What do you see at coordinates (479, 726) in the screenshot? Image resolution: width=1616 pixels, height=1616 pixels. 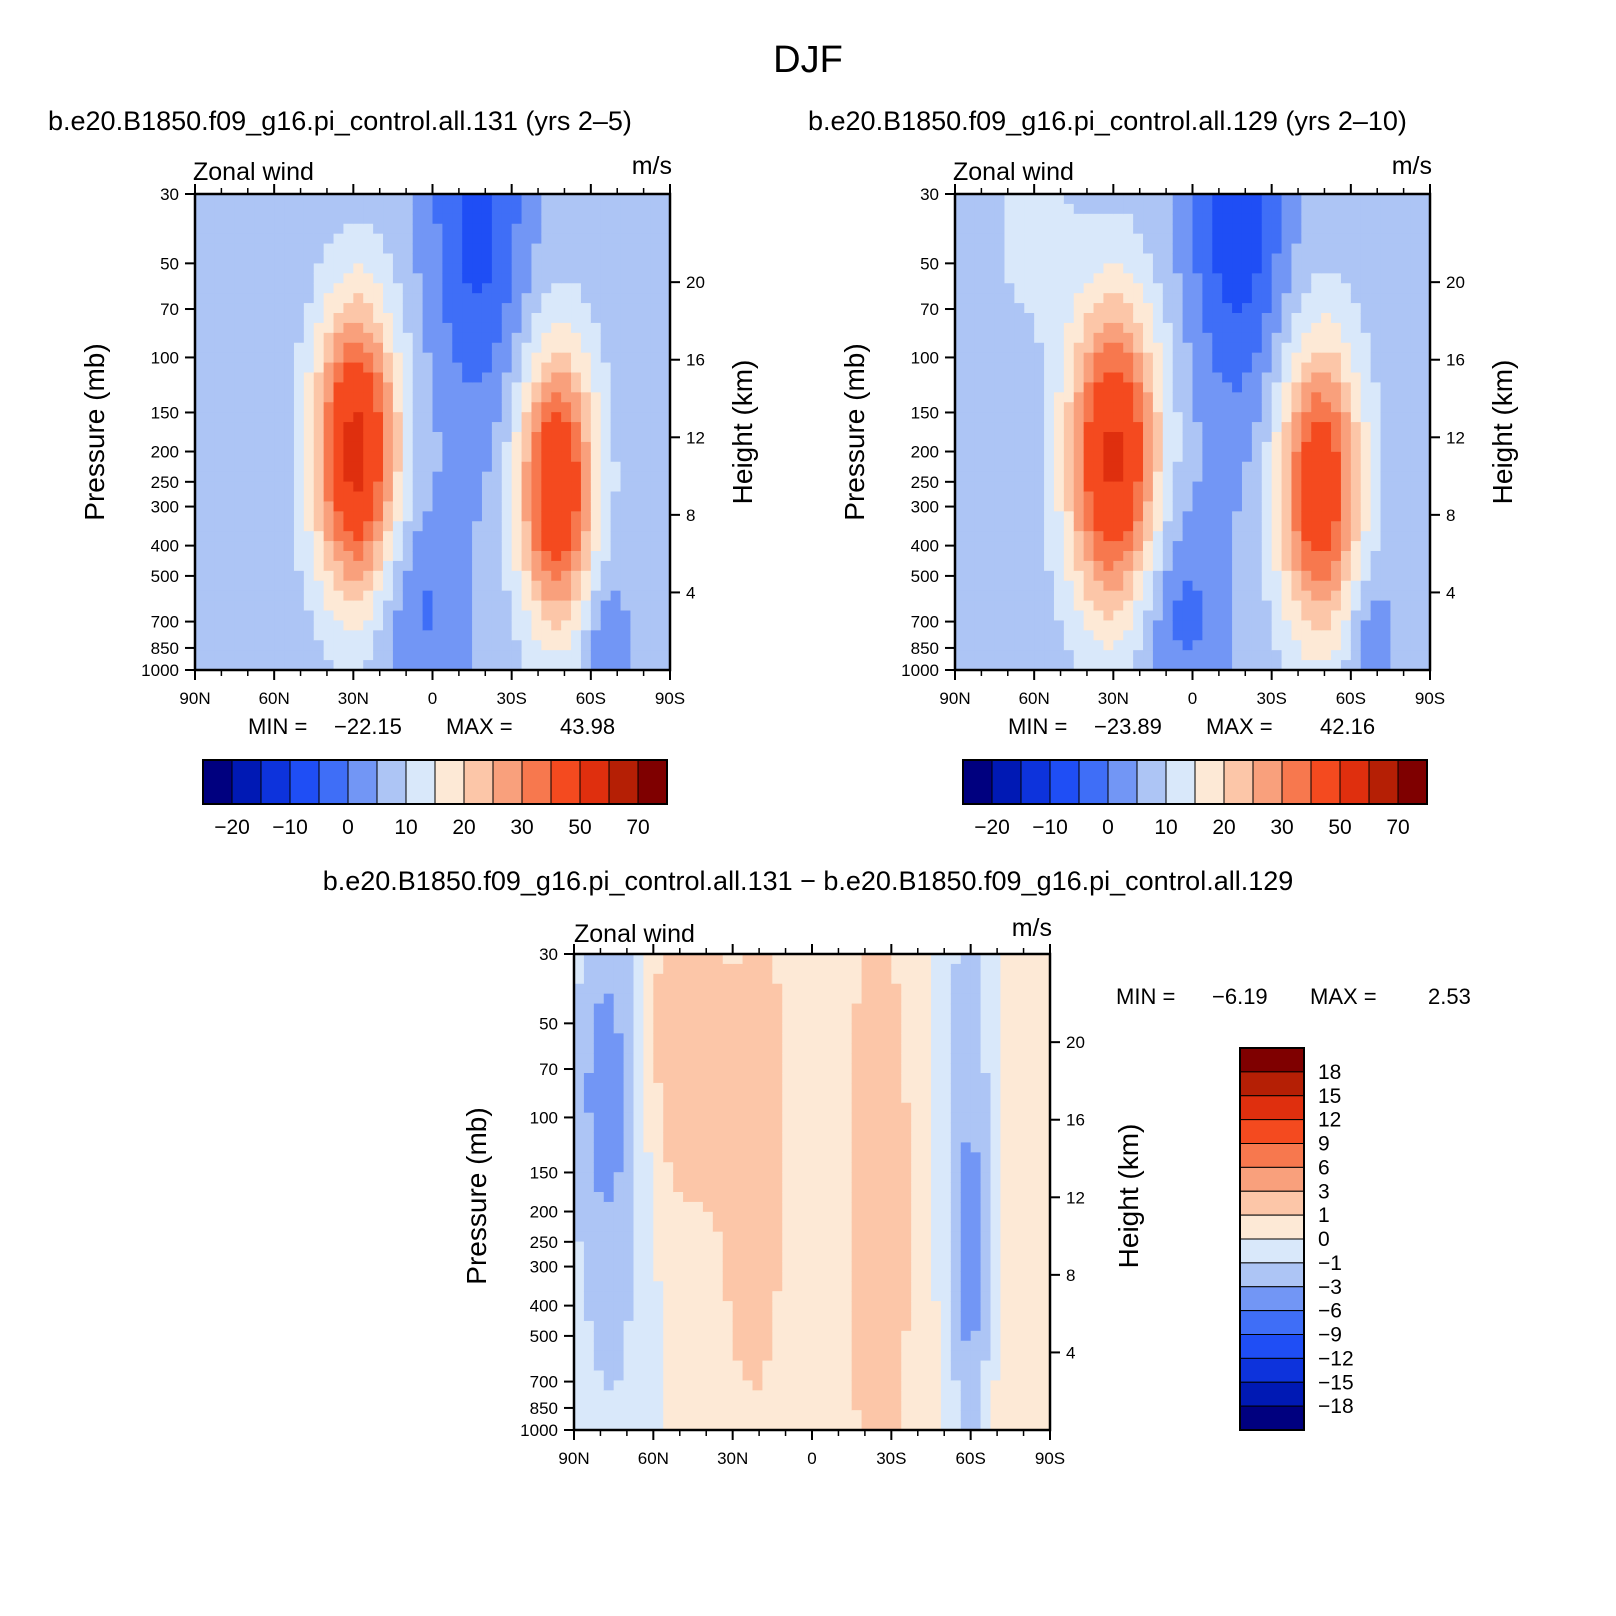 I see `panel-1-max-label: MAX =` at bounding box center [479, 726].